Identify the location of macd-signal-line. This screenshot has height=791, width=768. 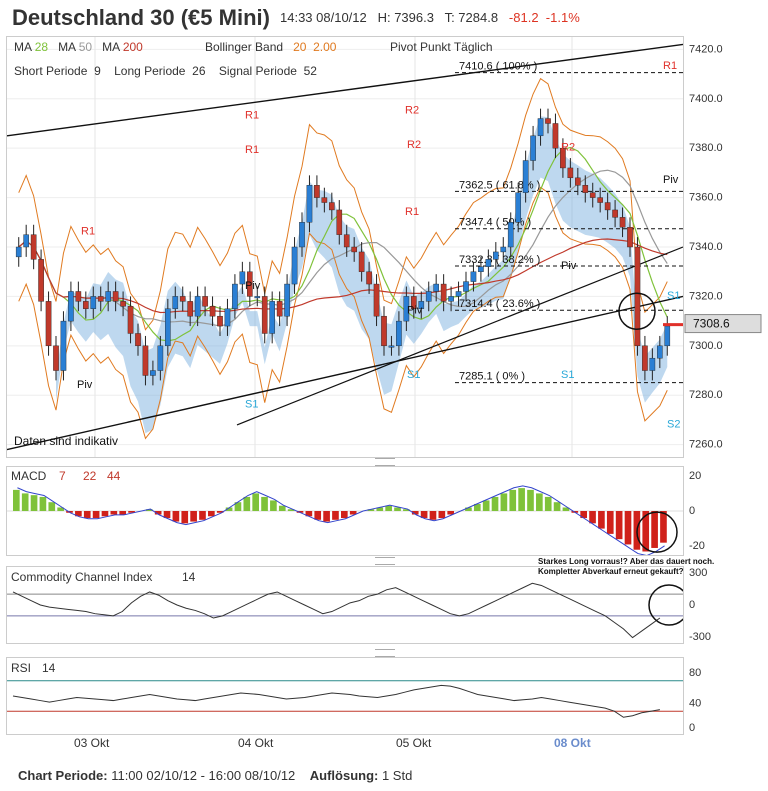
(341, 521).